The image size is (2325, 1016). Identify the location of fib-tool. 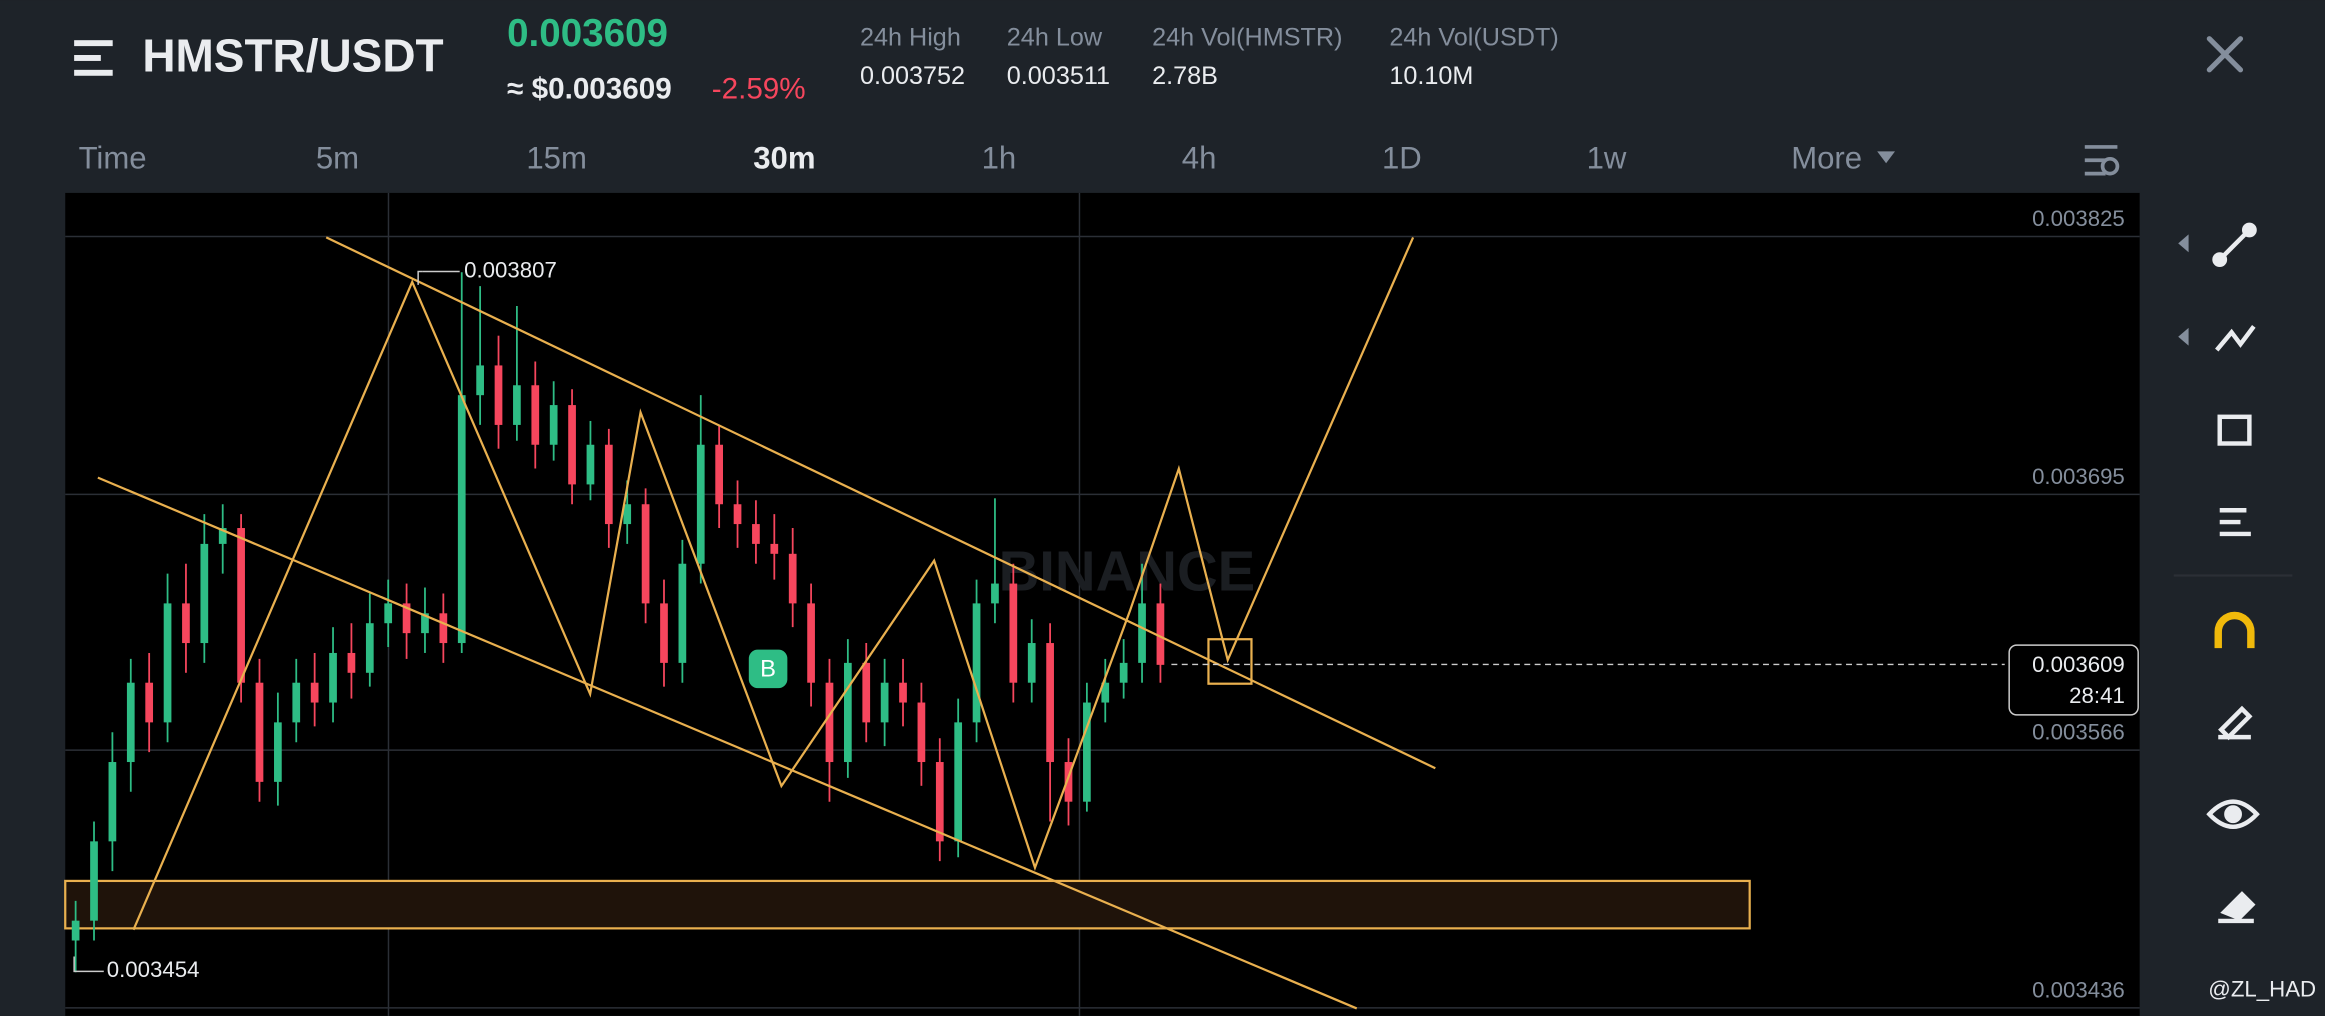
(2235, 338).